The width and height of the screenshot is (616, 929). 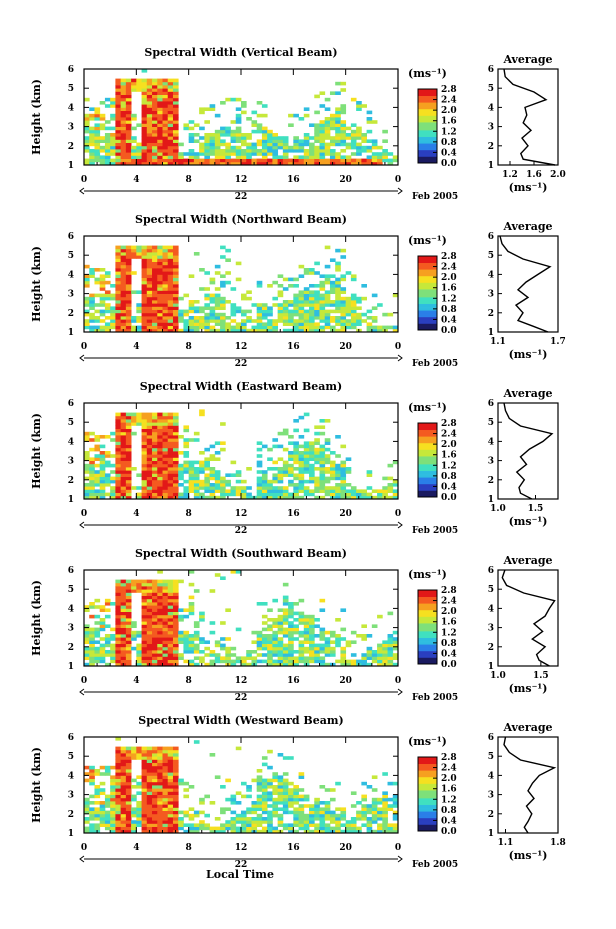 I want to click on average-title: Average, so click(x=527, y=226).